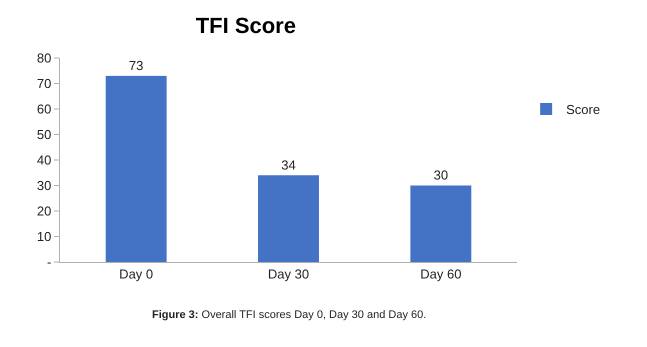 This screenshot has height=347, width=647. I want to click on chart-title: TFI Score, so click(246, 25).